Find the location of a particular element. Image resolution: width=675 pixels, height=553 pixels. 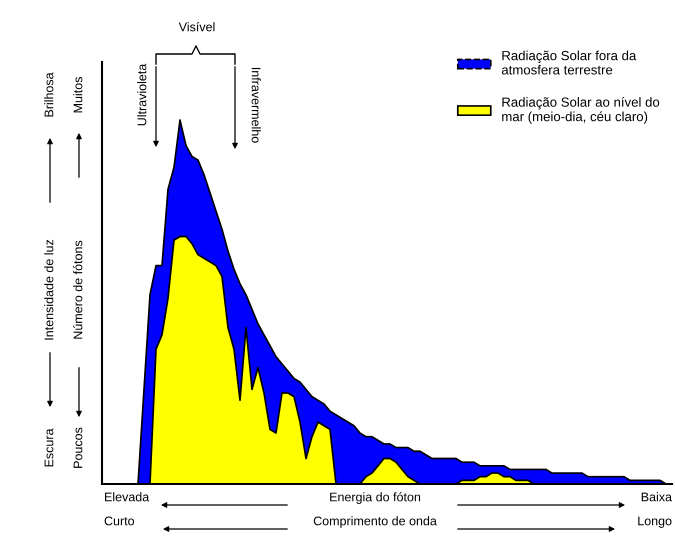

x-axis-title: Energia do fóton is located at coordinates (375, 498).